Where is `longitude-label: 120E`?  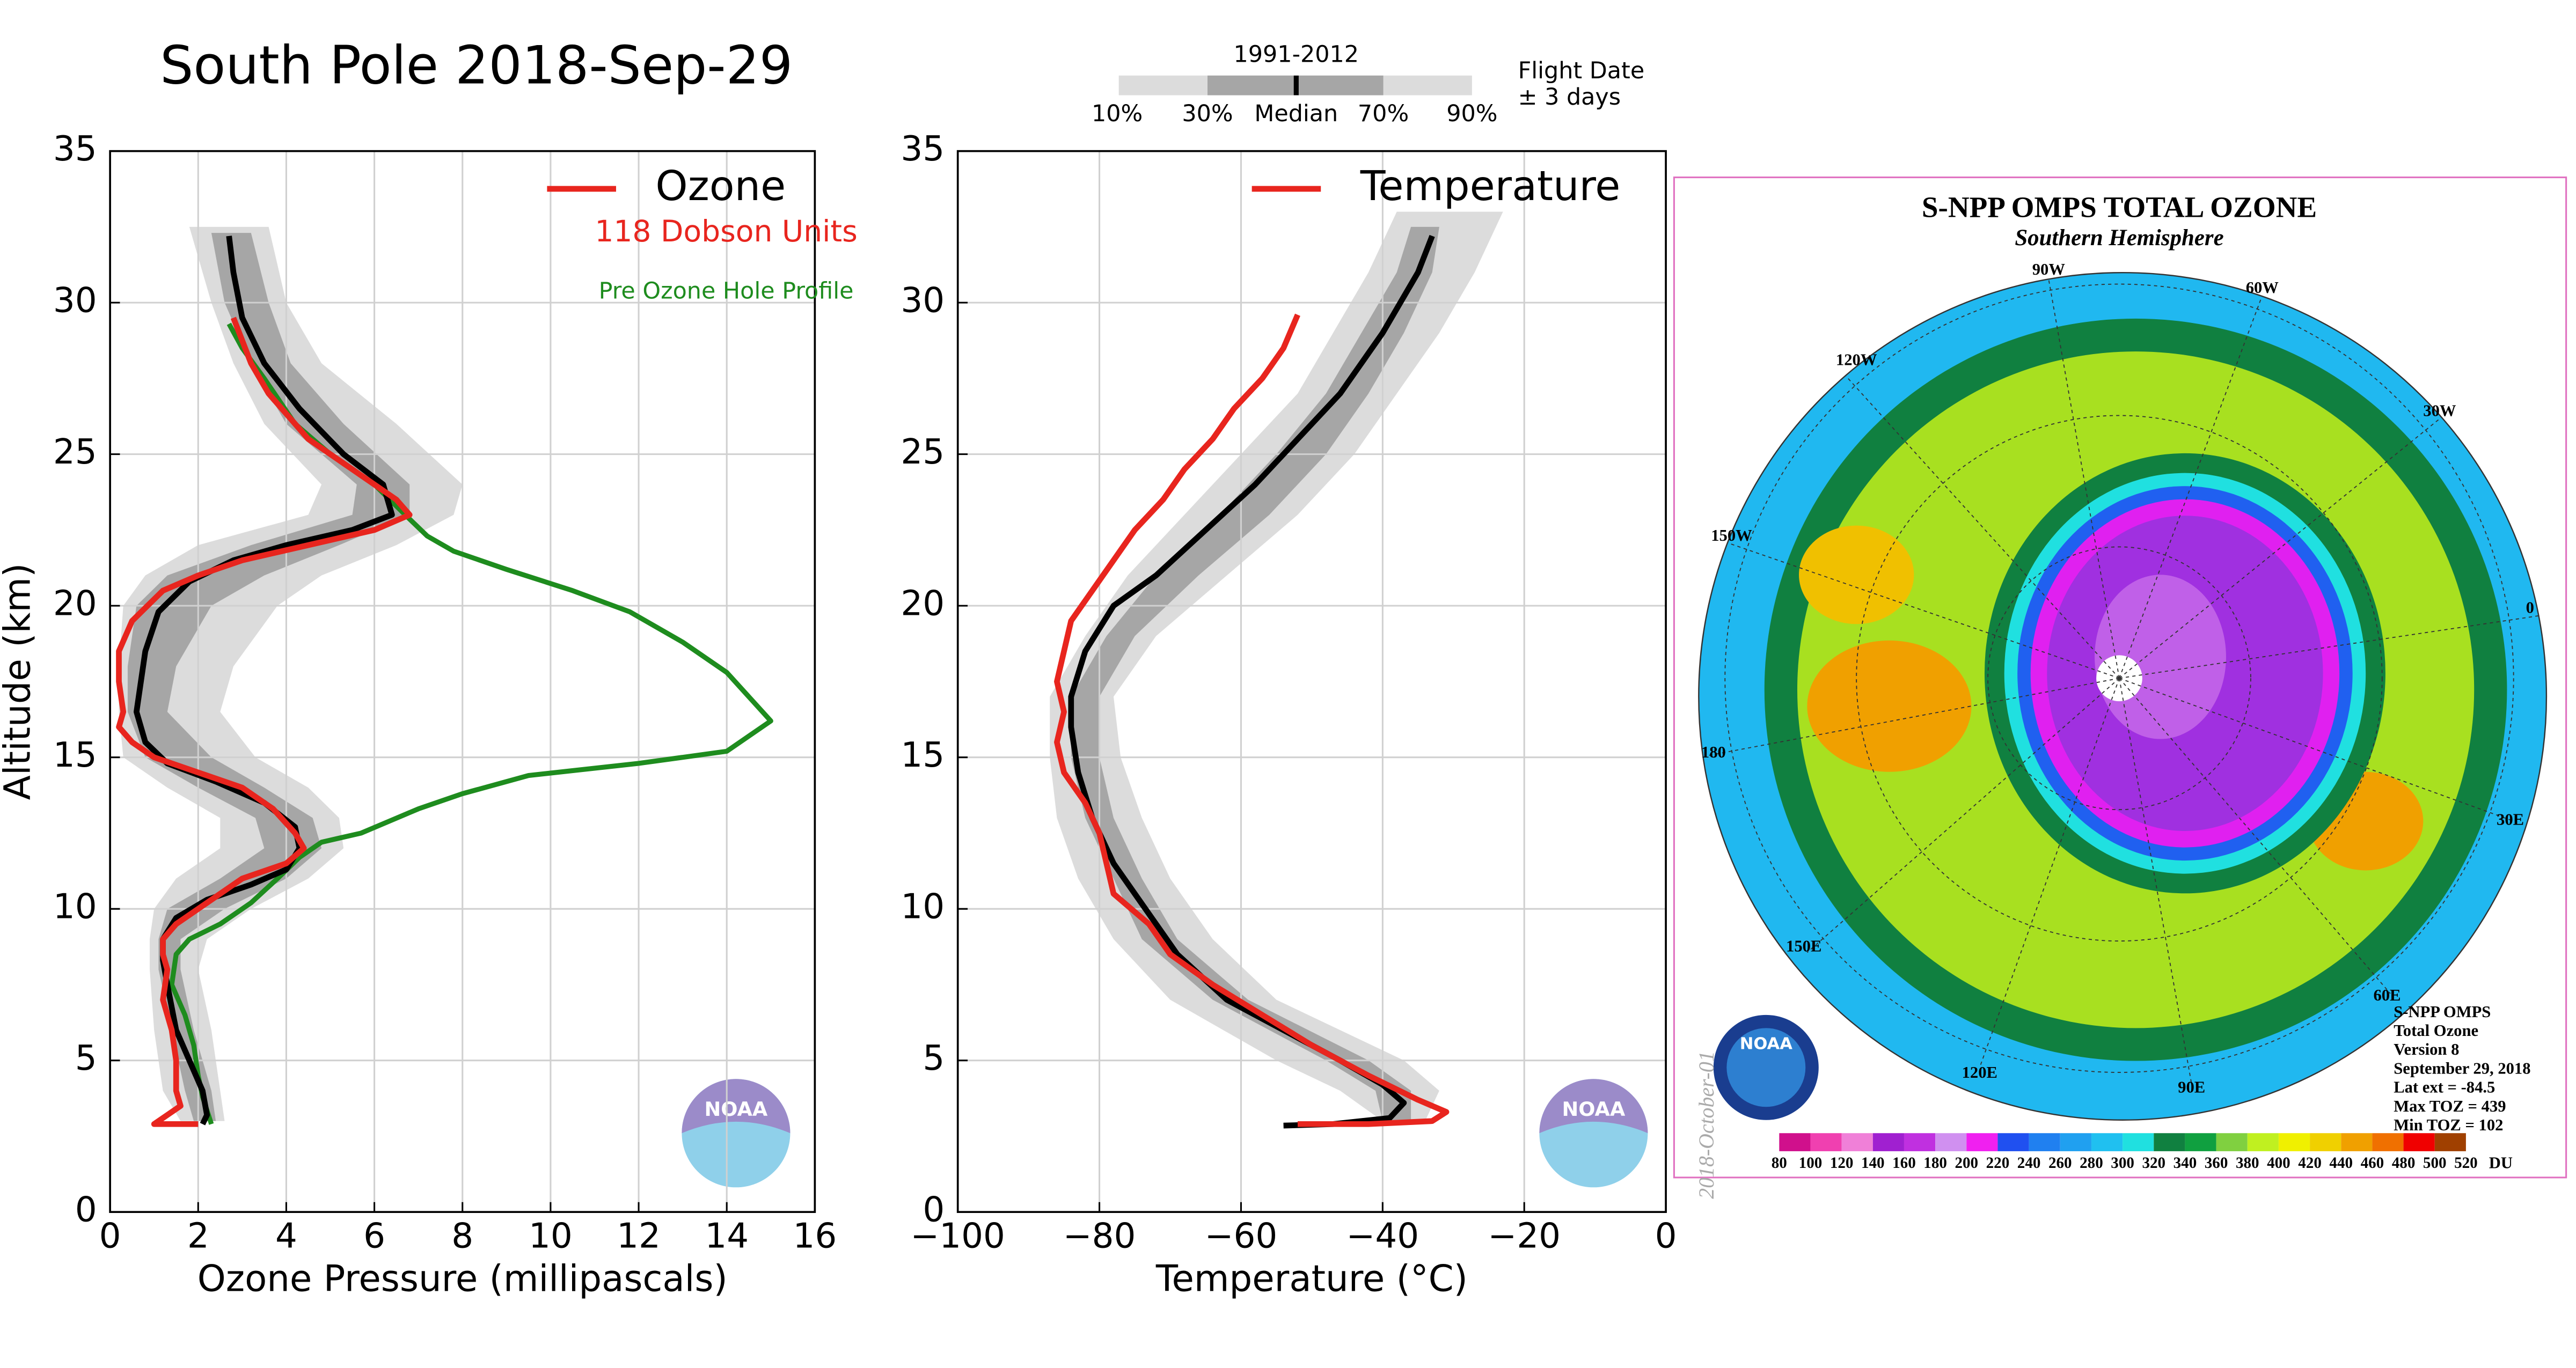
longitude-label: 120E is located at coordinates (1979, 1072).